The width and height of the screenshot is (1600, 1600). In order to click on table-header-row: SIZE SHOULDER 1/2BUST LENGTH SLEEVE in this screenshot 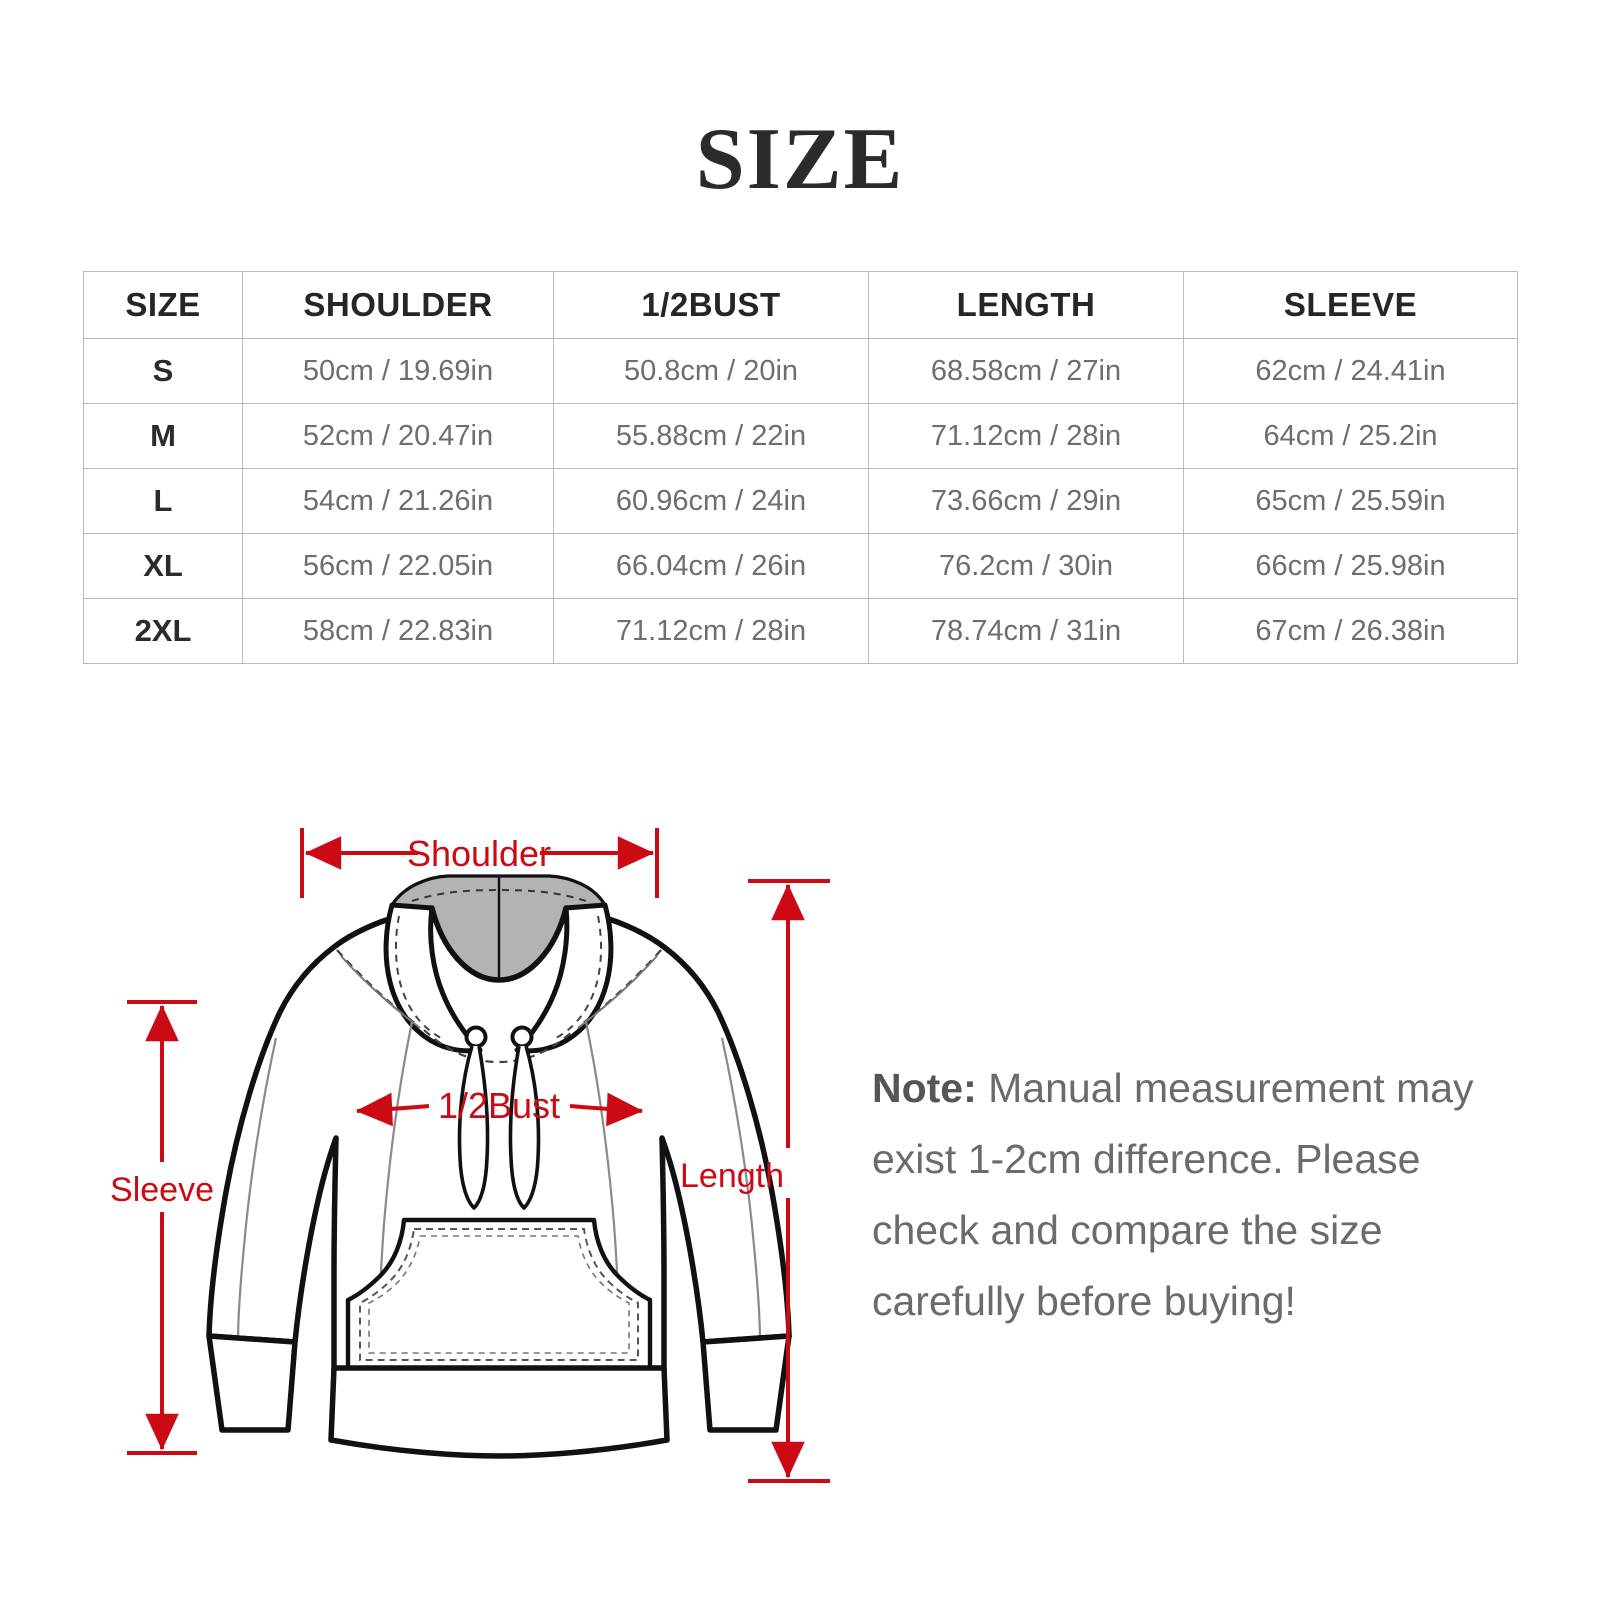, I will do `click(800, 305)`.